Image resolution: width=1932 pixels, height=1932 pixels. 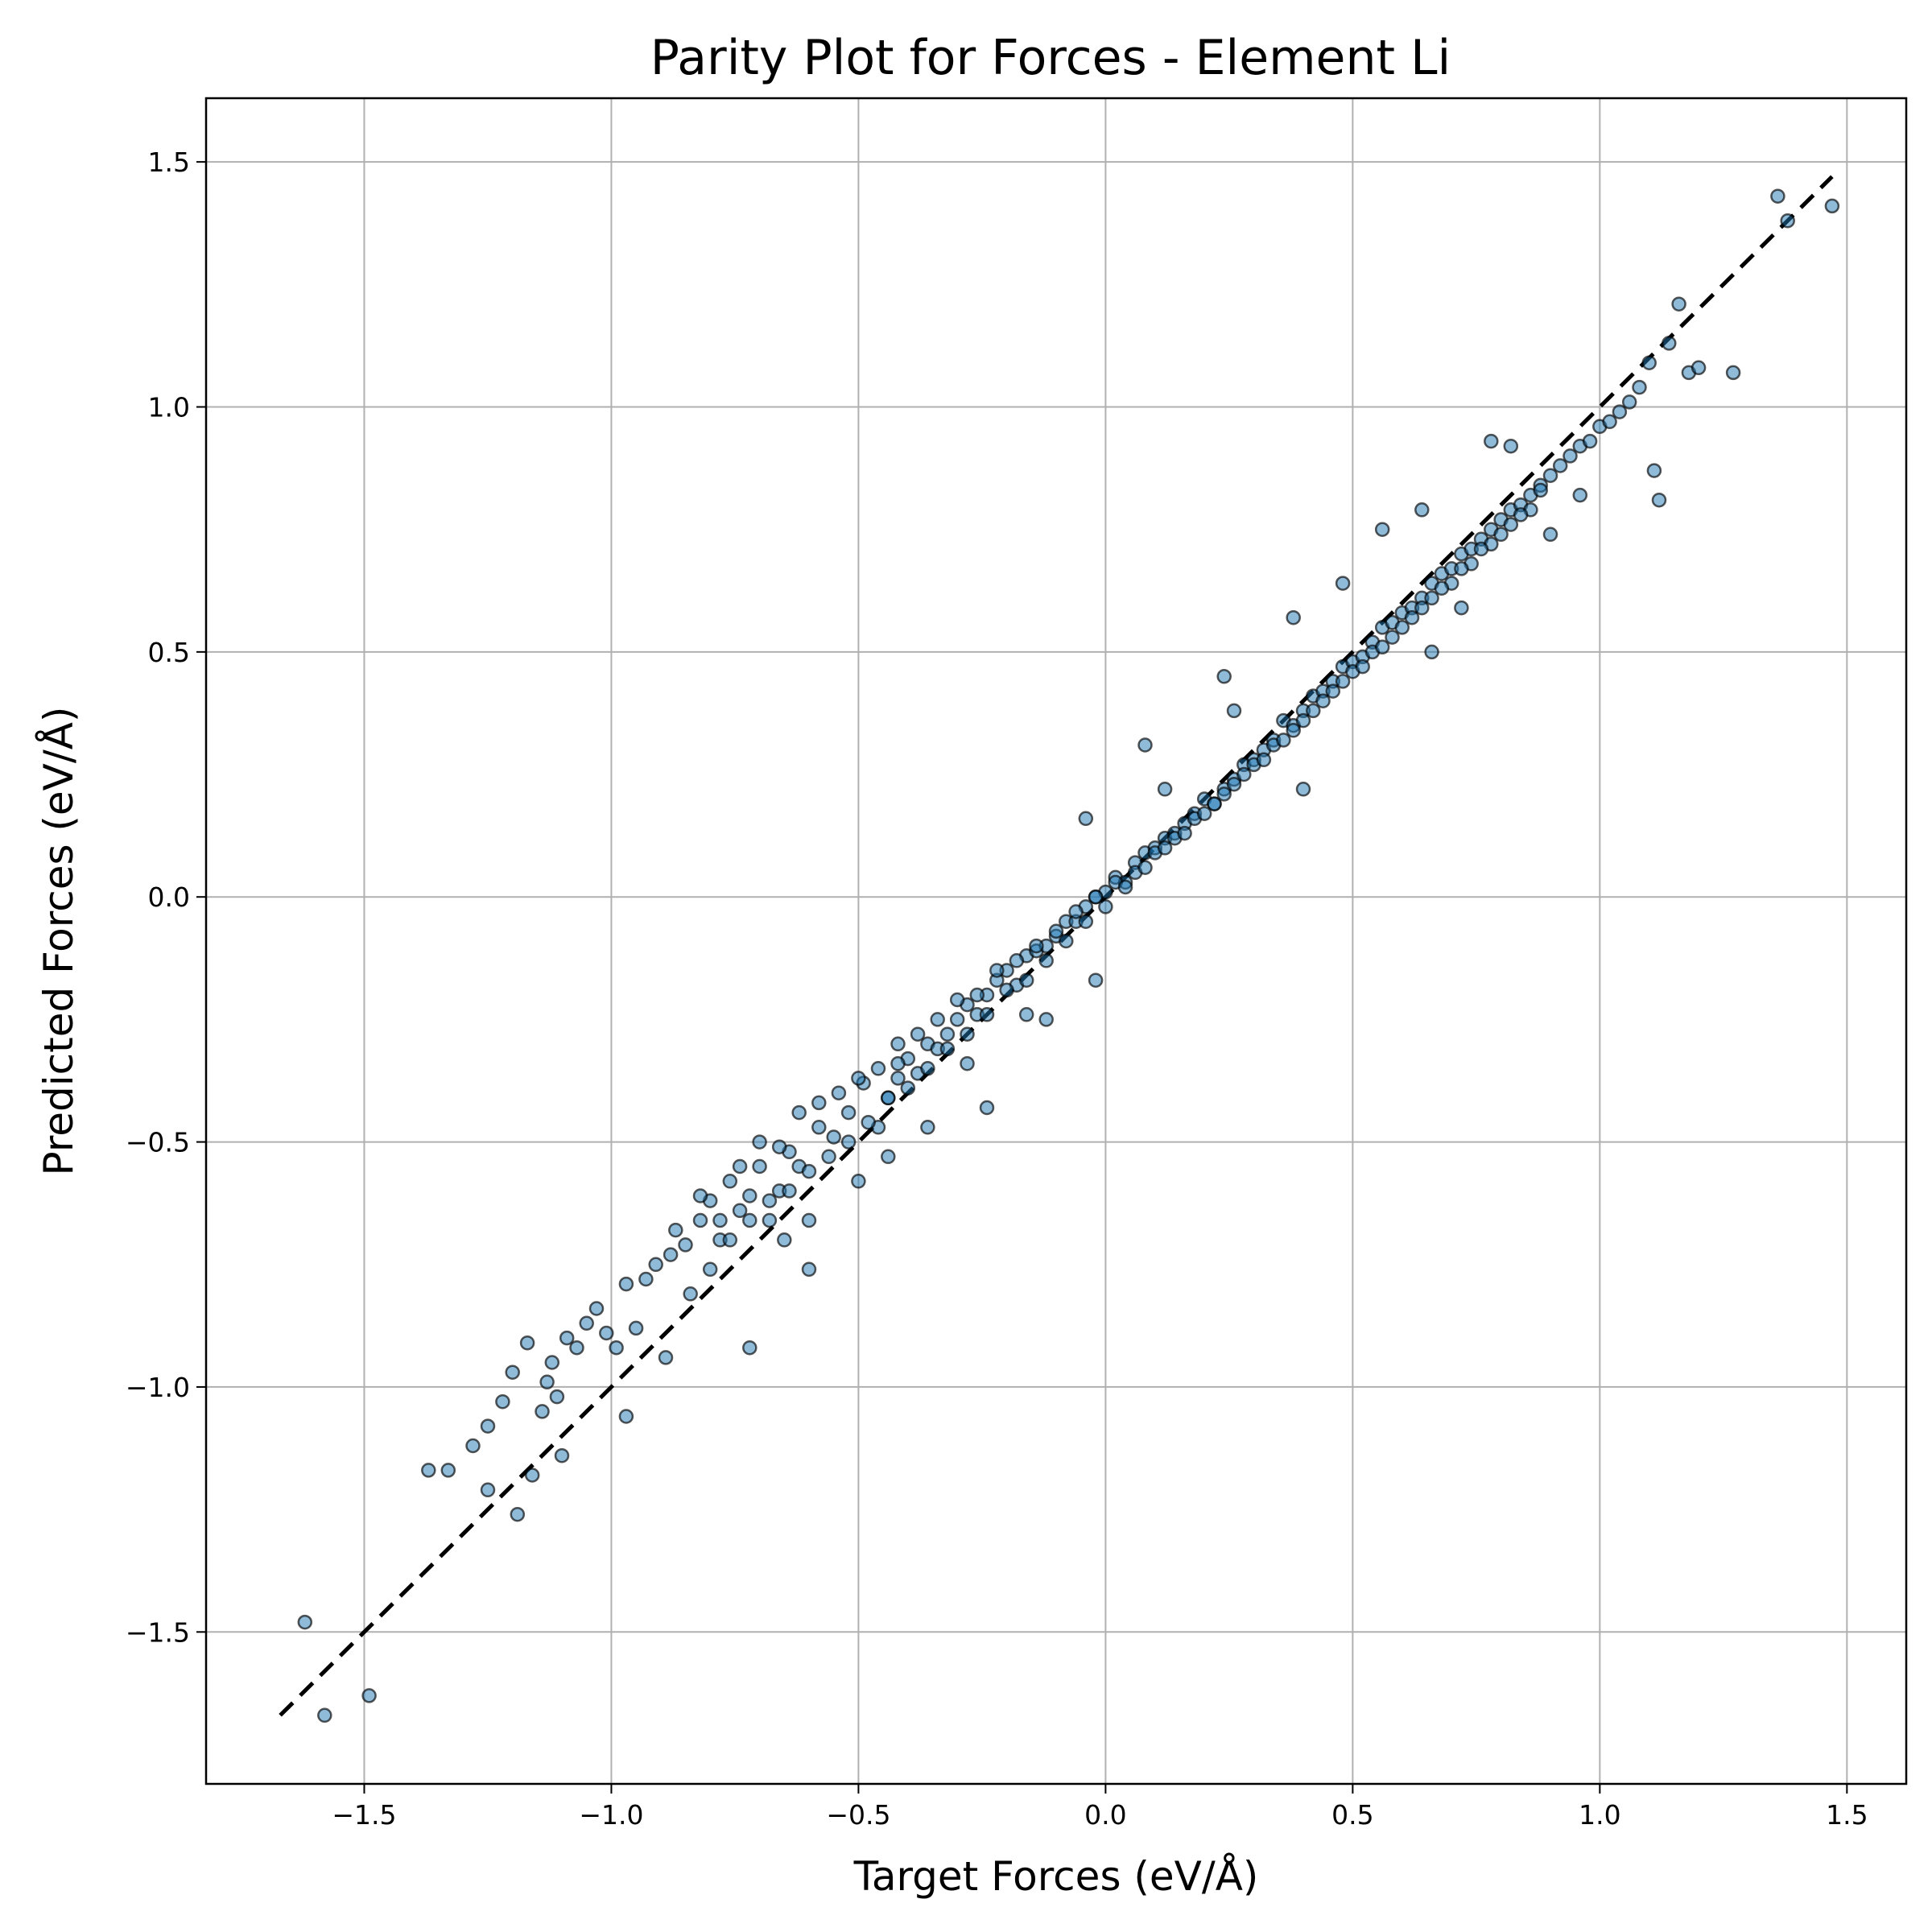 What do you see at coordinates (158, 1387) in the screenshot?
I see `y-tick-label: −1.0` at bounding box center [158, 1387].